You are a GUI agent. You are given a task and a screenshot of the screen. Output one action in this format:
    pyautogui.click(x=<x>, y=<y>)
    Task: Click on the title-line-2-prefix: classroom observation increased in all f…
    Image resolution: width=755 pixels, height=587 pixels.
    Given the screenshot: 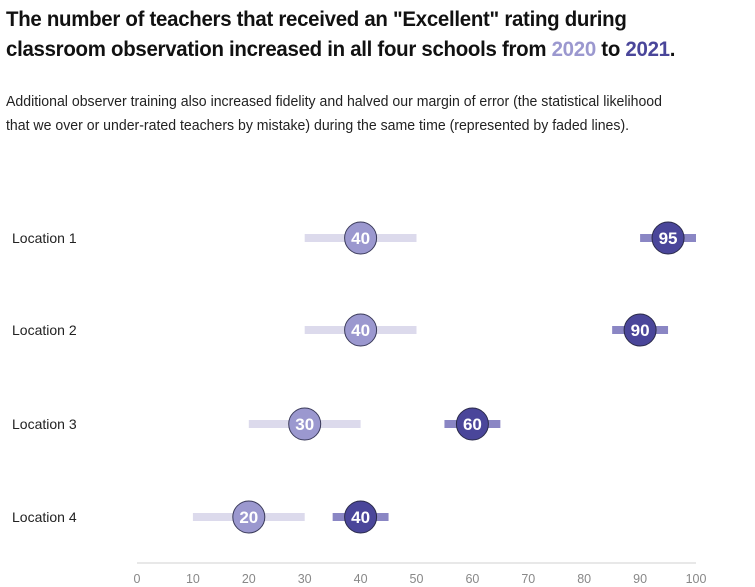 What is the action you would take?
    pyautogui.click(x=279, y=49)
    